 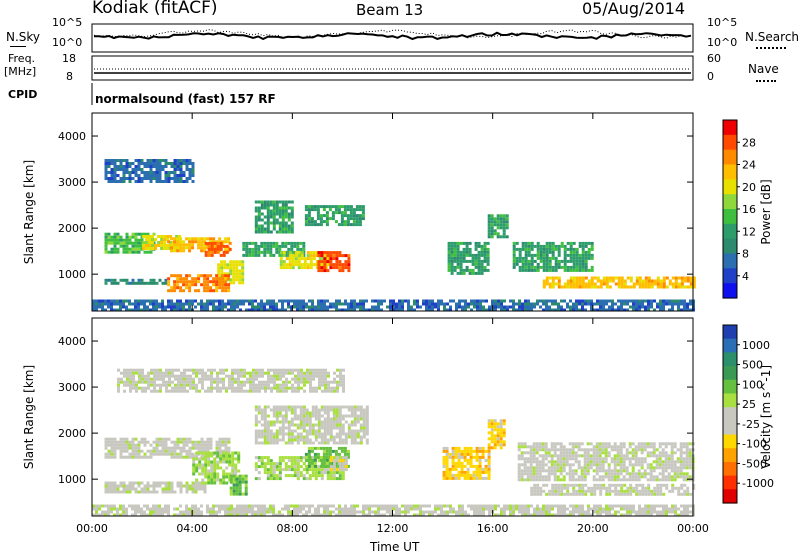 What do you see at coordinates (327, 457) in the screenshot?
I see `heatmap-cell` at bounding box center [327, 457].